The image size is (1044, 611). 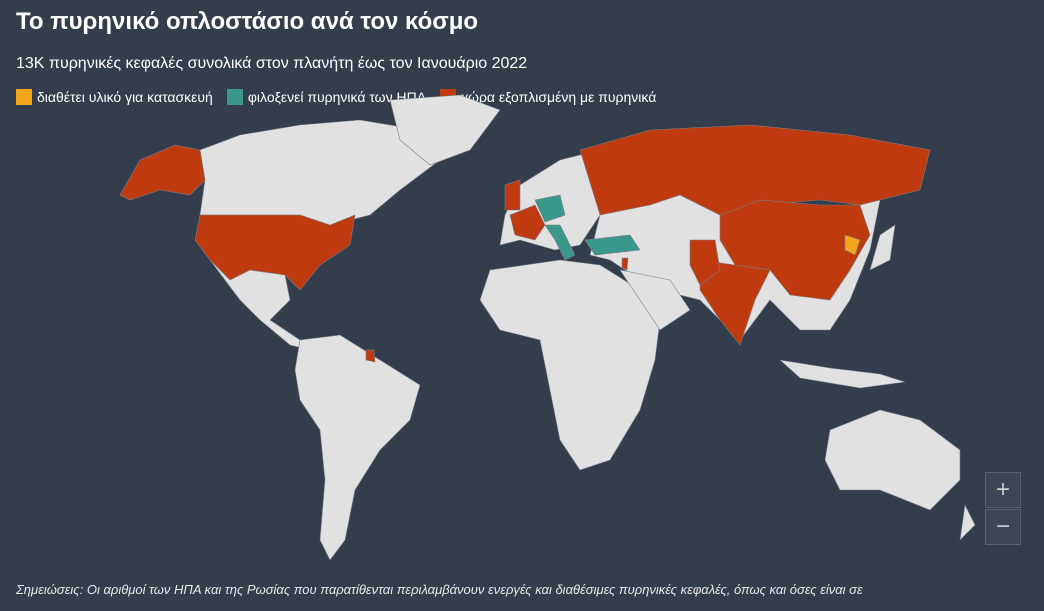 What do you see at coordinates (967, 522) in the screenshot?
I see `new-zealand` at bounding box center [967, 522].